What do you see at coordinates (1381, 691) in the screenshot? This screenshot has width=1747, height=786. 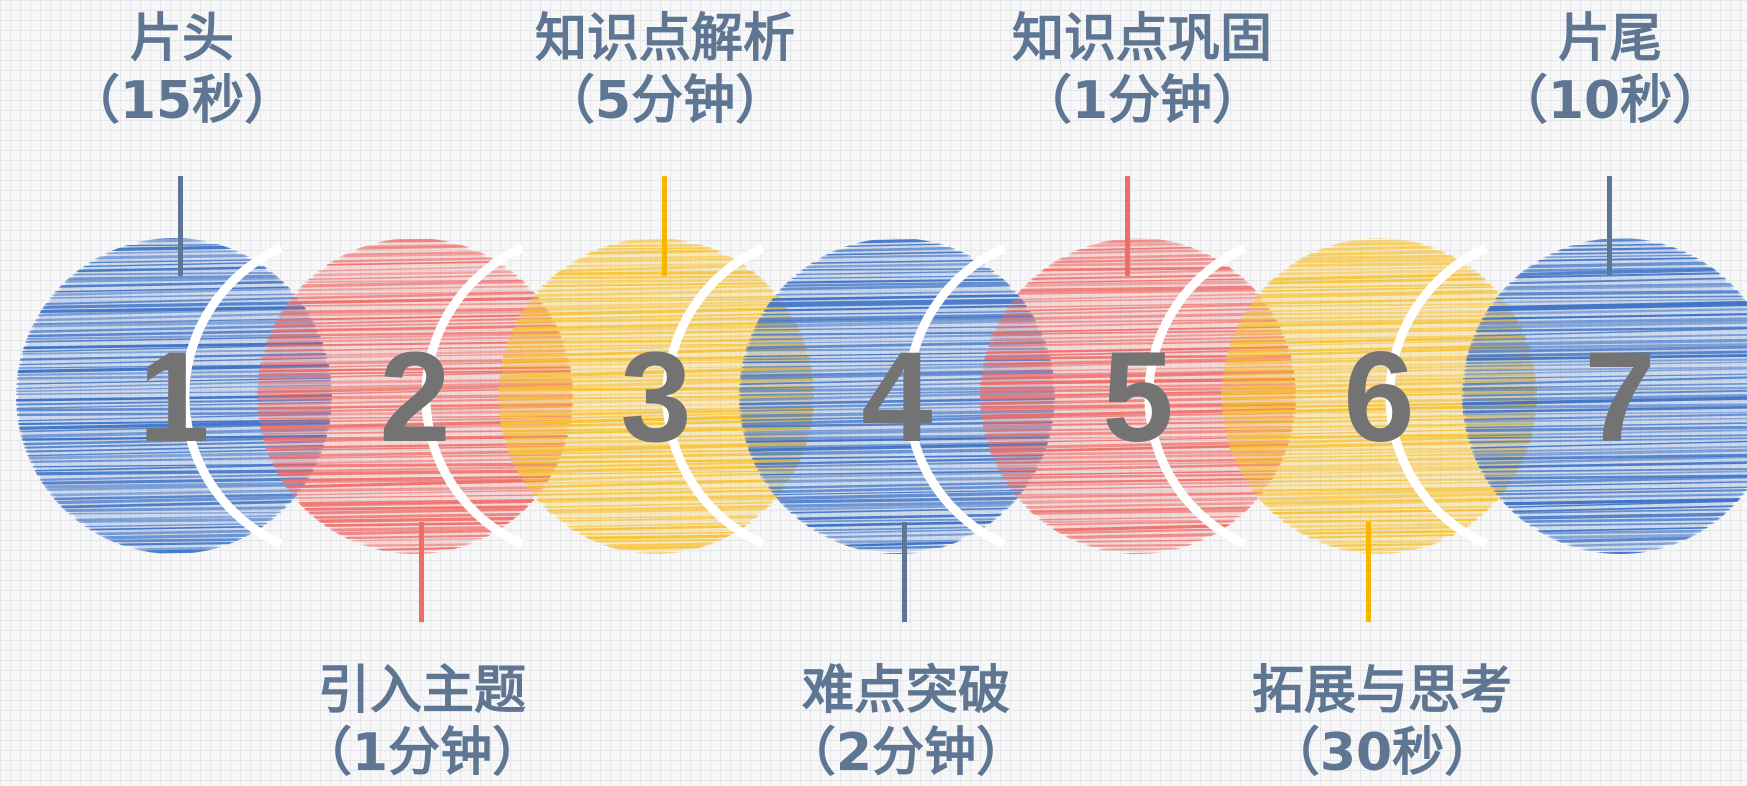 I see `step-6-title: 拓展与思考` at bounding box center [1381, 691].